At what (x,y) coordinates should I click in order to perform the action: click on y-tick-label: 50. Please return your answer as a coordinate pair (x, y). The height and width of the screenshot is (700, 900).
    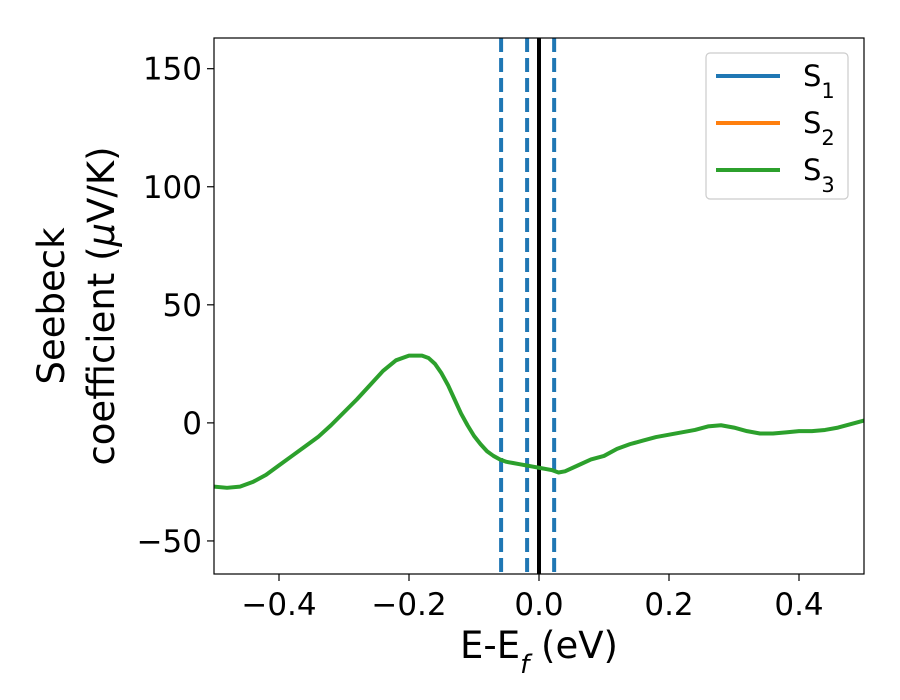
    Looking at the image, I should click on (182, 306).